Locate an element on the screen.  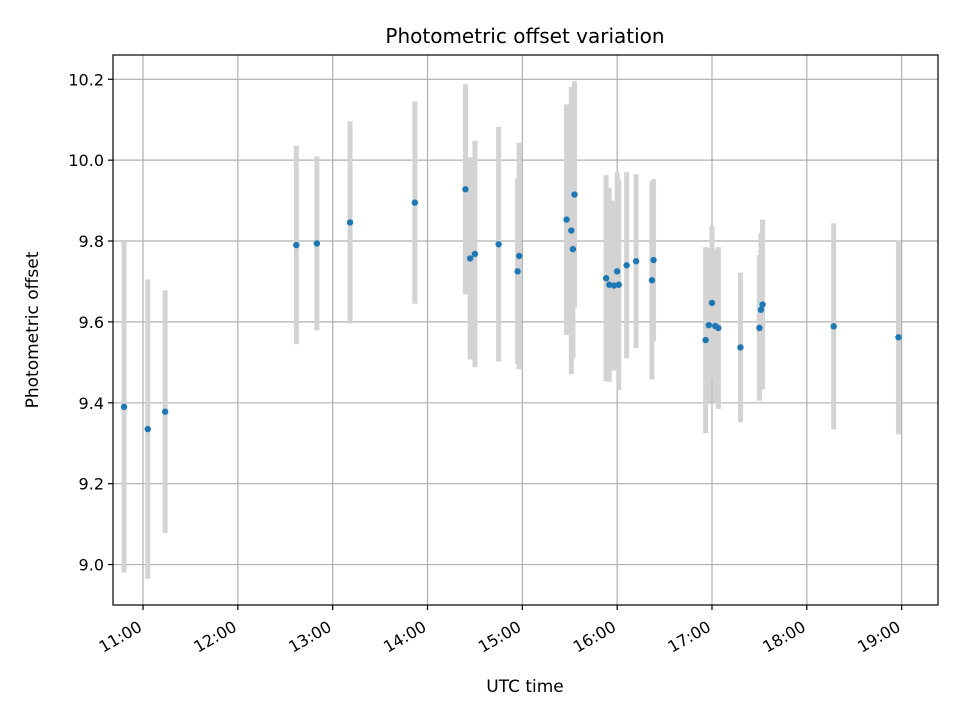
y-tick-label: 10.0 is located at coordinates (86, 160).